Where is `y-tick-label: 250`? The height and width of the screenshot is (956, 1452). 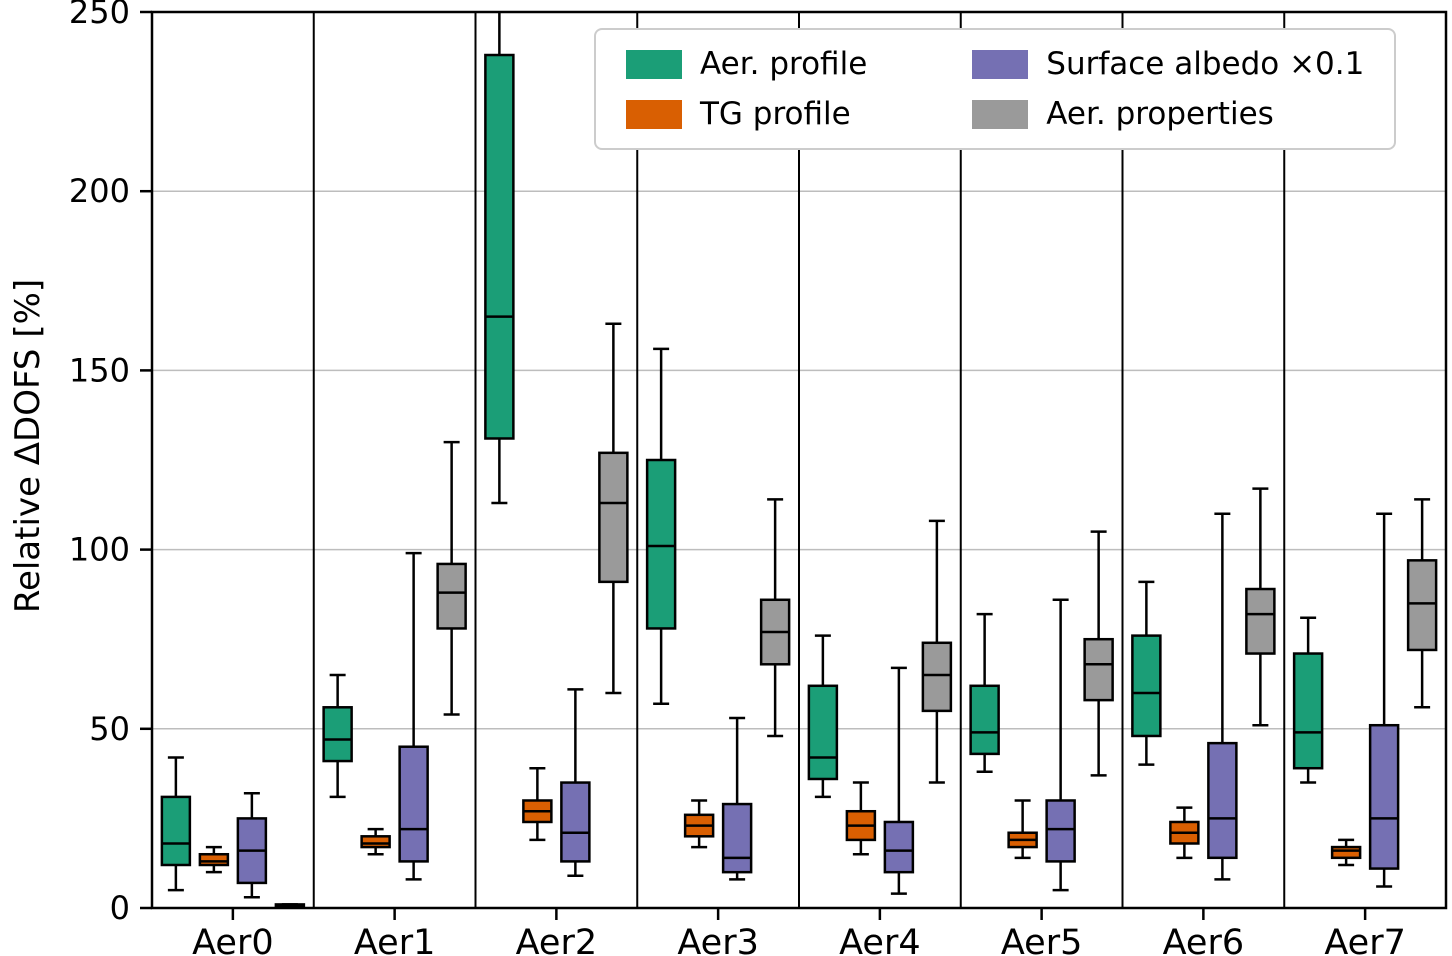 y-tick-label: 250 is located at coordinates (99, 15).